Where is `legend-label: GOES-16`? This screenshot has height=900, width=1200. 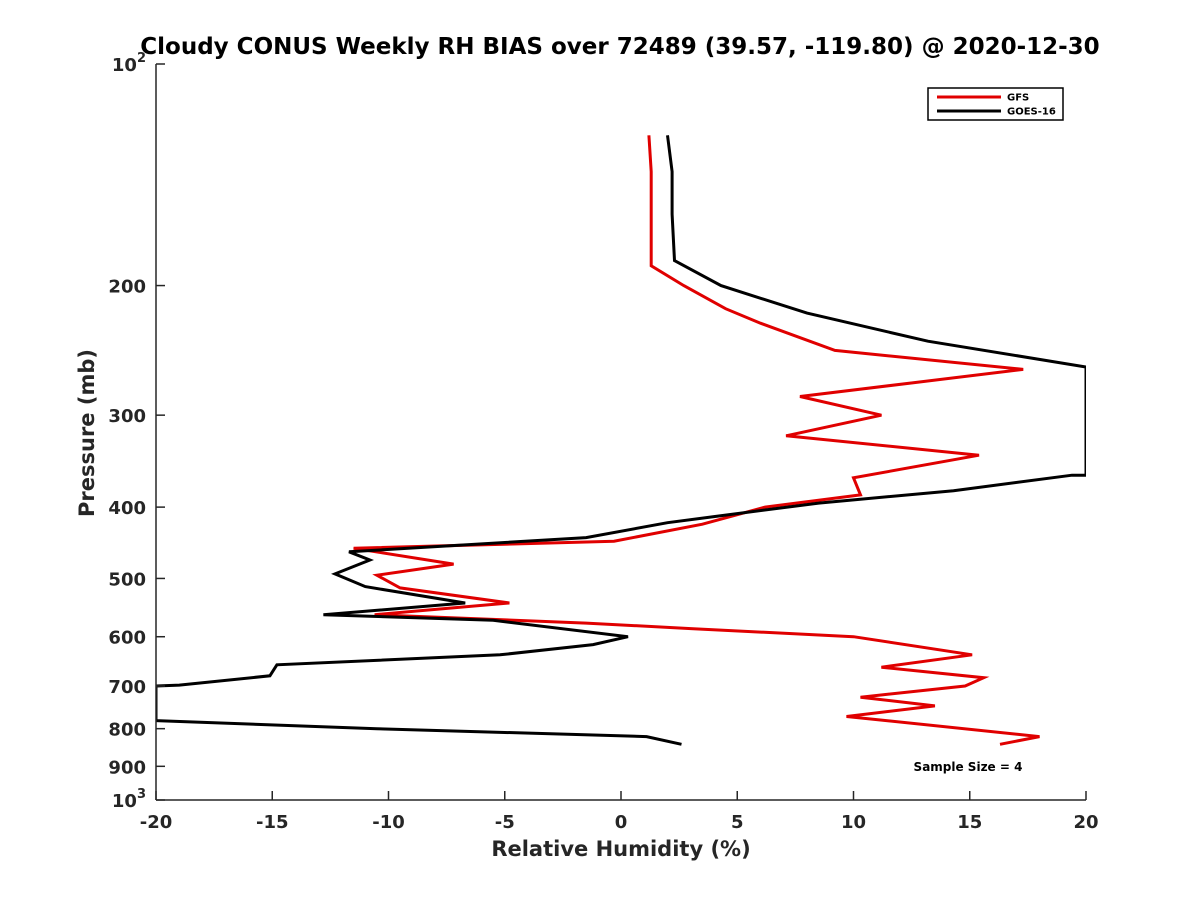
legend-label: GOES-16 is located at coordinates (1031, 112).